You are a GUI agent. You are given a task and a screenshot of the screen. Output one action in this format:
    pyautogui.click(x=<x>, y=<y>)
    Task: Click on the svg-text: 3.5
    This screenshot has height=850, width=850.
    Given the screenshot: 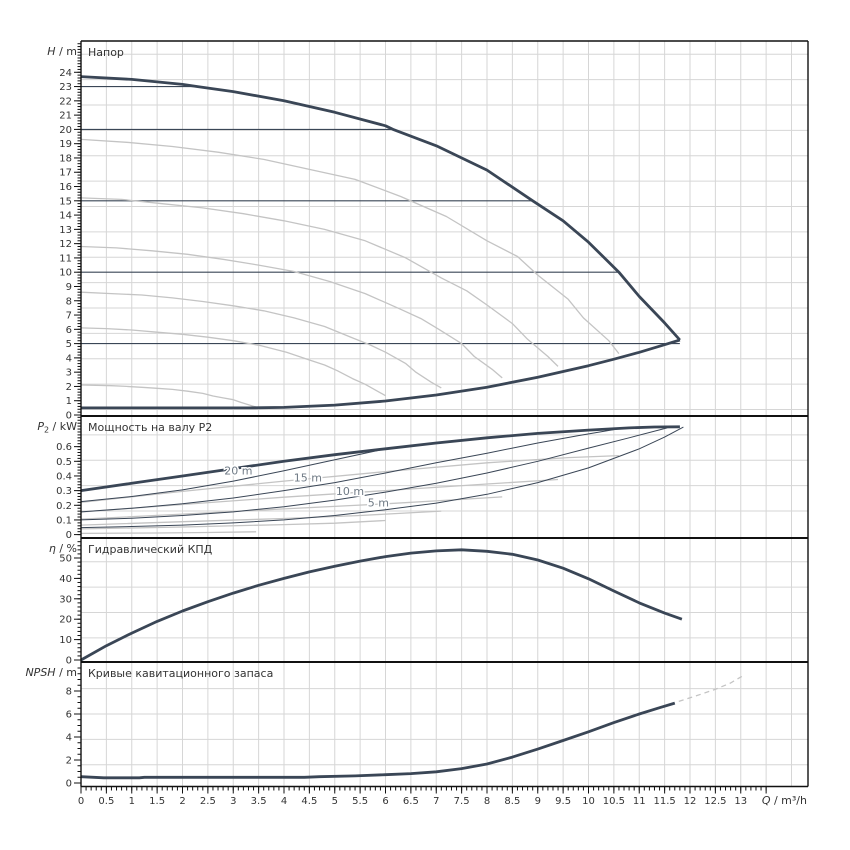 What is the action you would take?
    pyautogui.click(x=259, y=801)
    